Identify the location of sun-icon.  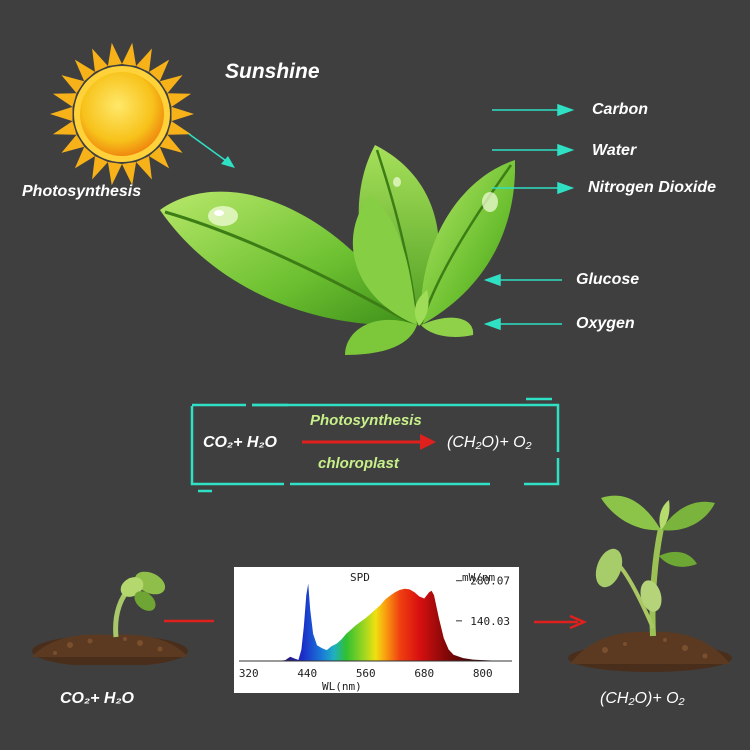
(122, 114).